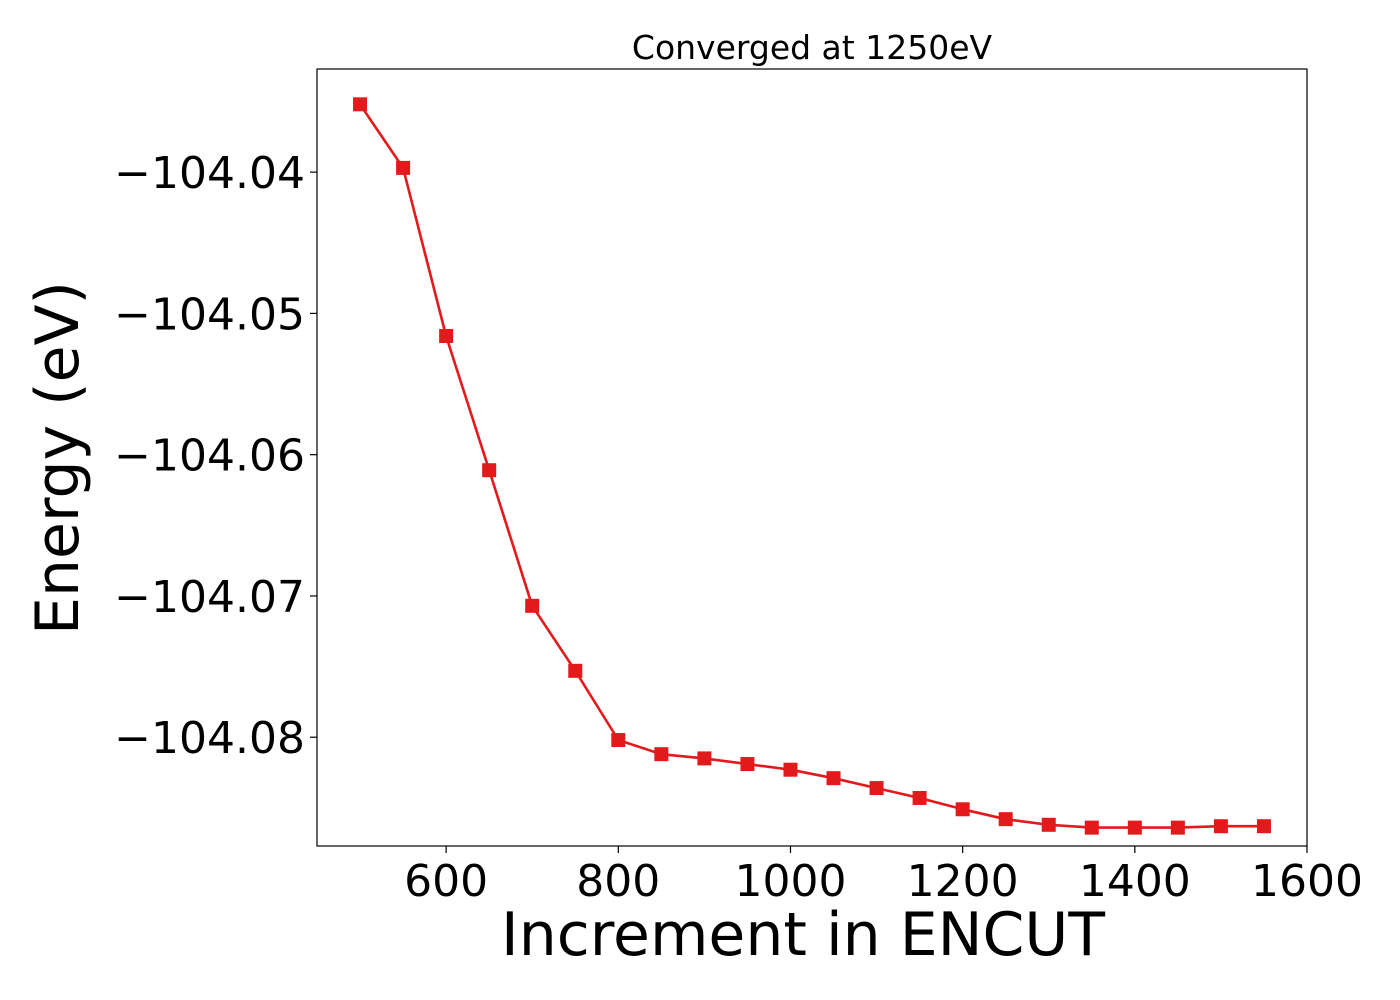 The image size is (1400, 1000). Describe the element at coordinates (1135, 881) in the screenshot. I see `x-tick-label: 1400` at that location.